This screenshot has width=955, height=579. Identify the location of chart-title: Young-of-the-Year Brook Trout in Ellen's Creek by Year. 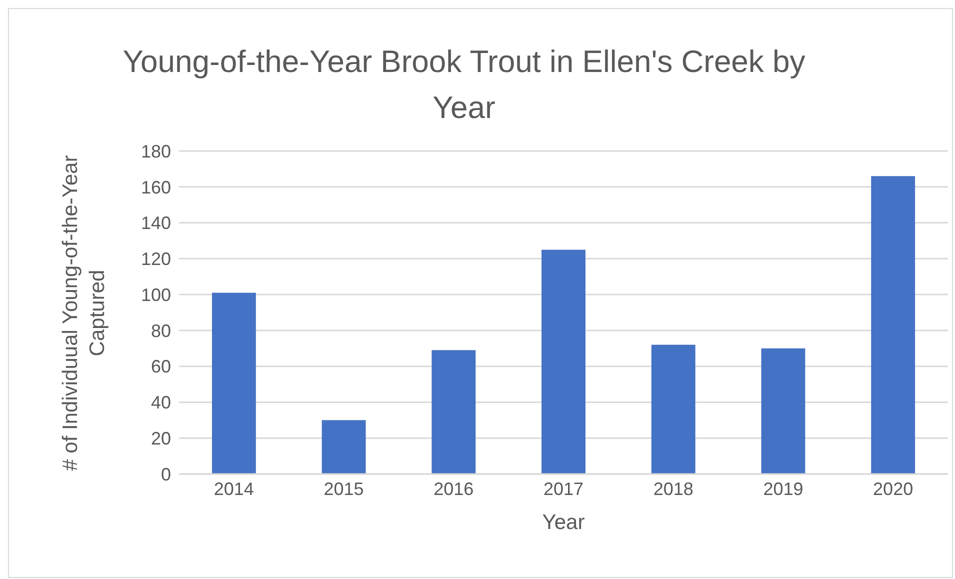
(464, 85).